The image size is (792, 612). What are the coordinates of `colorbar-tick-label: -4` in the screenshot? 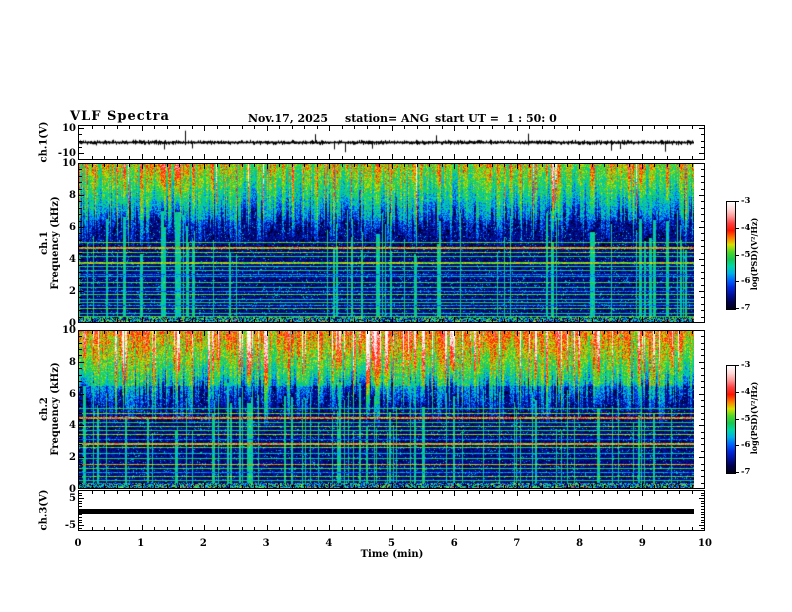 It's located at (746, 391).